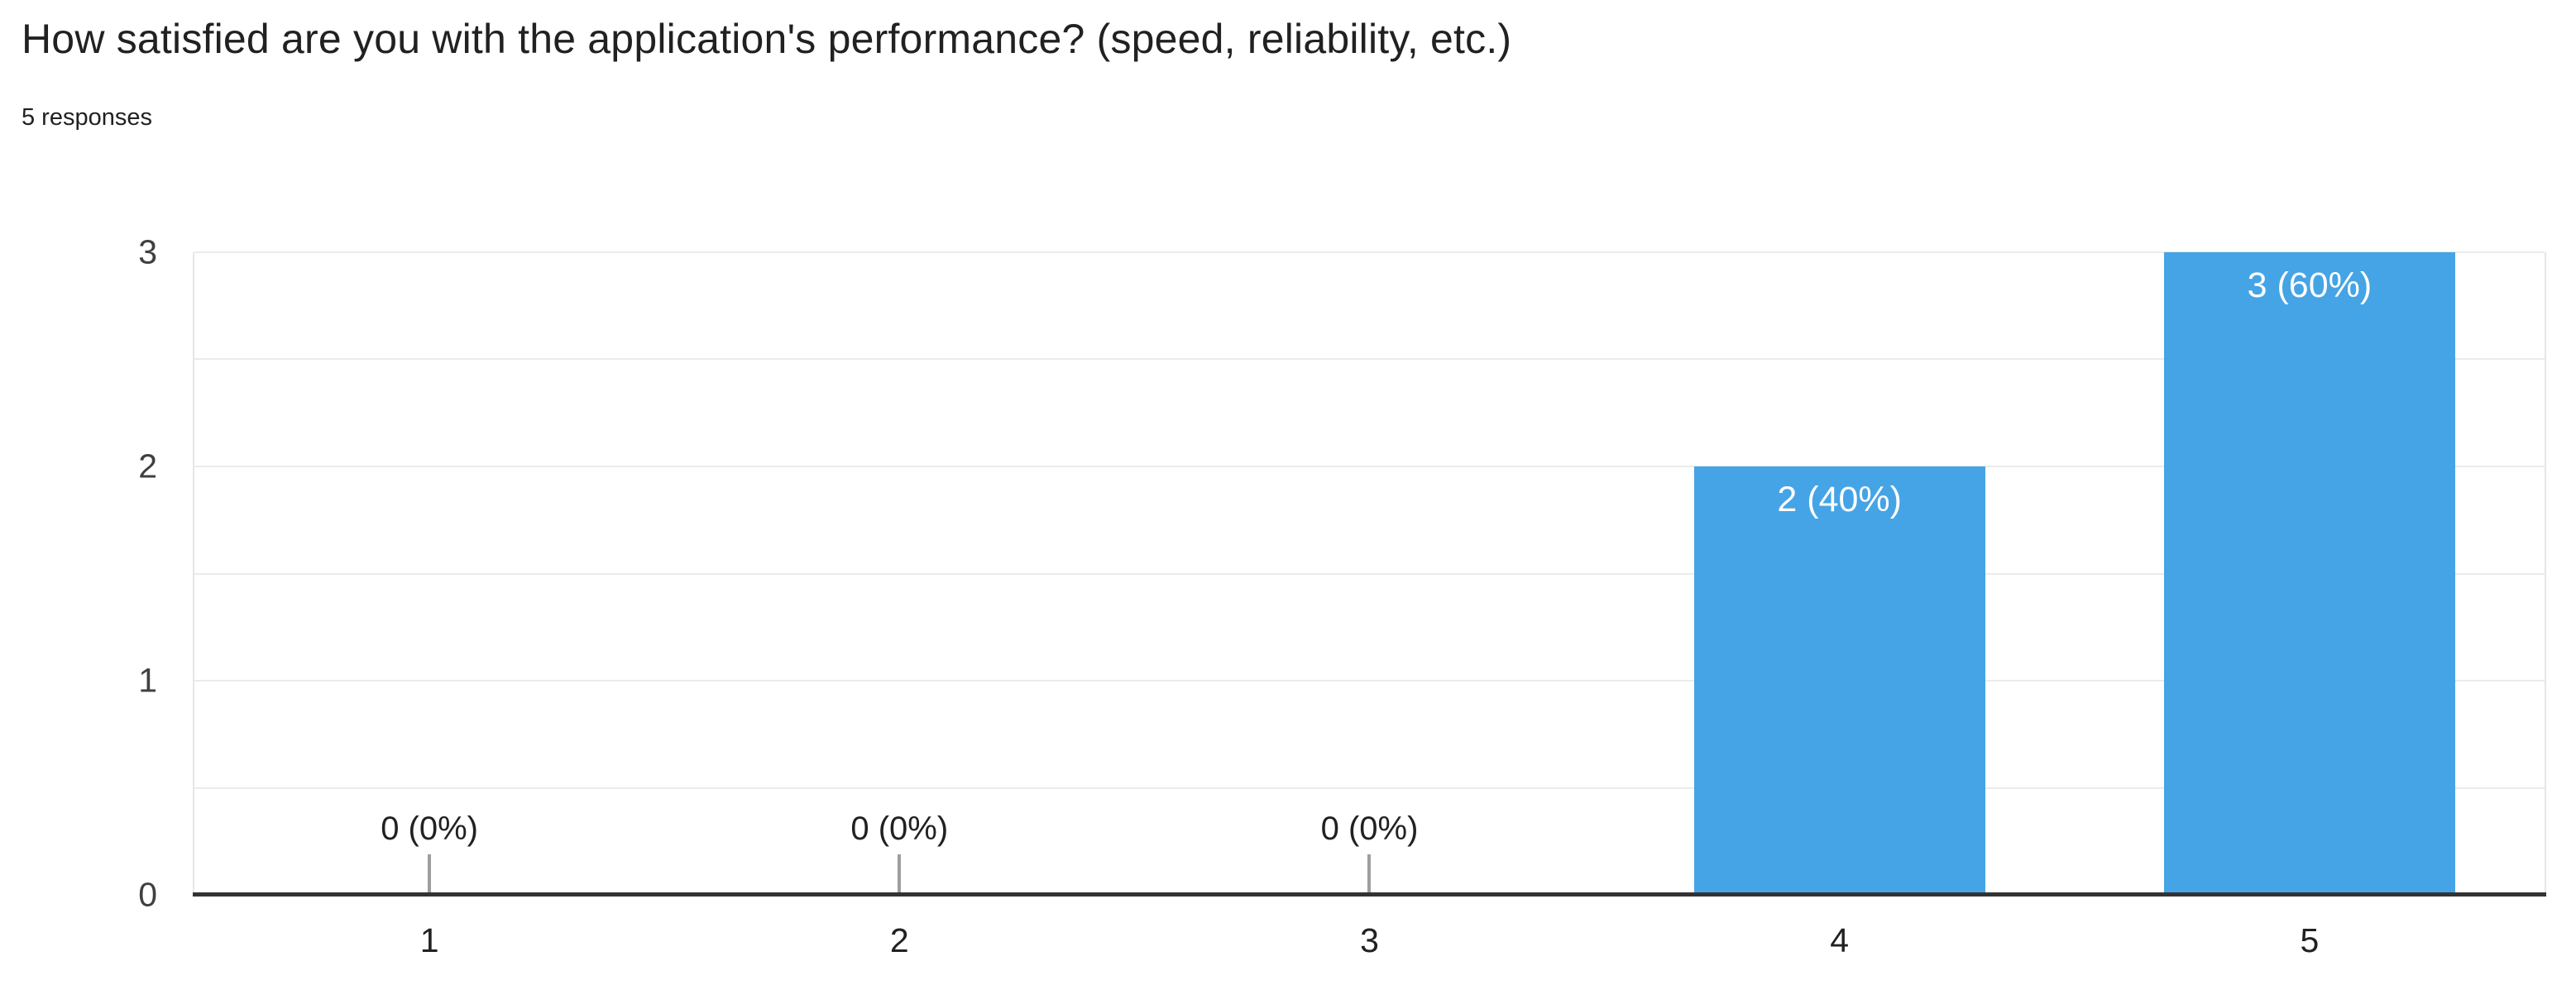 The width and height of the screenshot is (2576, 985). What do you see at coordinates (87, 117) in the screenshot?
I see `response-count: 5 responses` at bounding box center [87, 117].